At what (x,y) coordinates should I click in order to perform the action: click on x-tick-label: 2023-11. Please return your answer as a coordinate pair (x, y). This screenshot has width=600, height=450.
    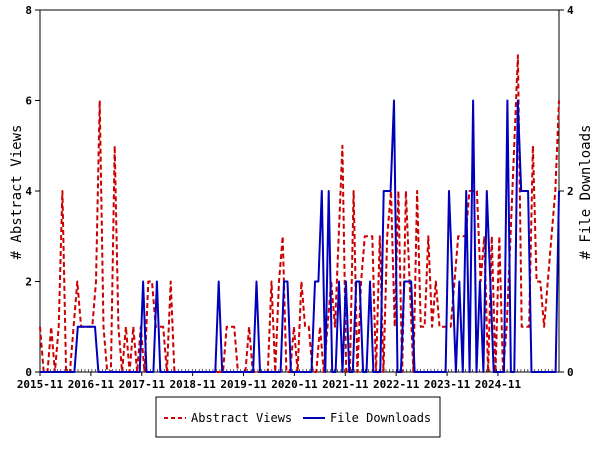
    Looking at the image, I should click on (447, 384).